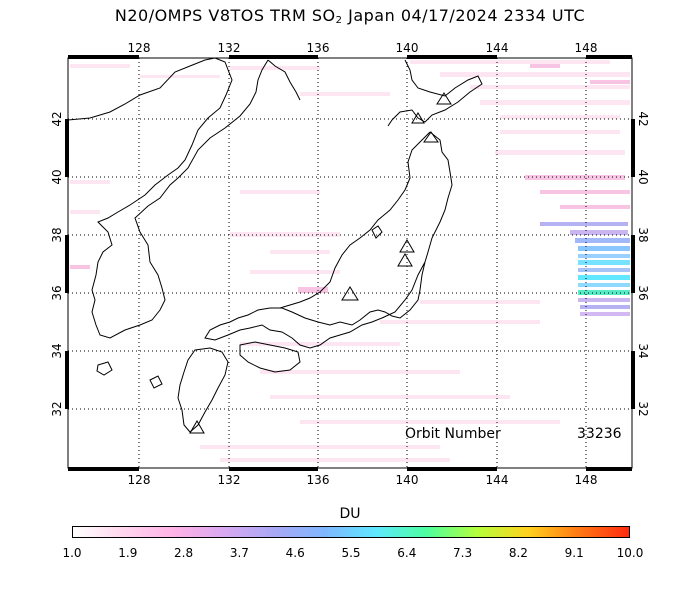  What do you see at coordinates (407, 553) in the screenshot?
I see `colorbar-tick-label: 6.4` at bounding box center [407, 553].